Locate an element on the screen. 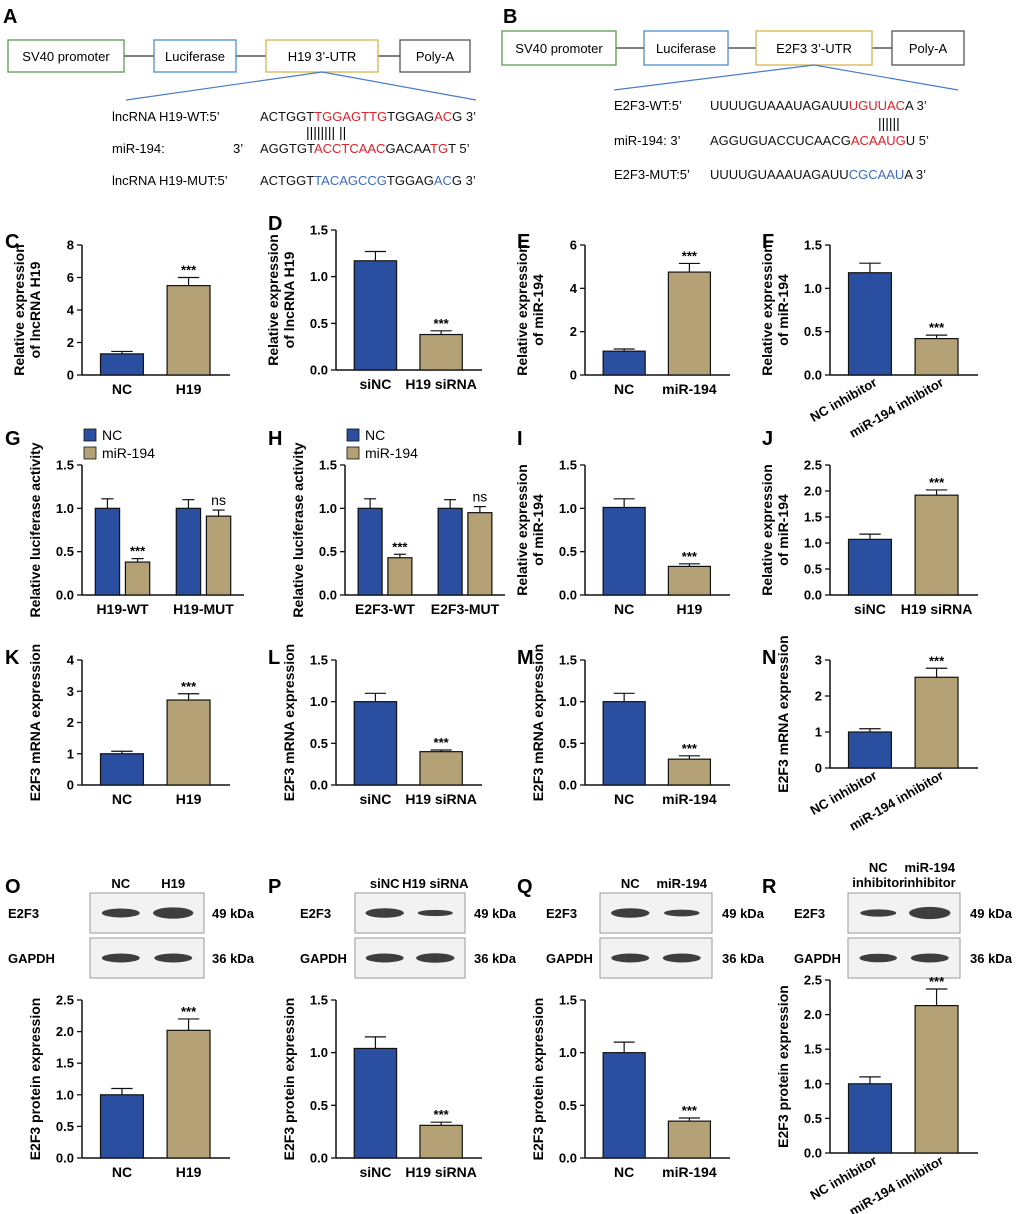  zoom-line-right is located at coordinates (399, 86).